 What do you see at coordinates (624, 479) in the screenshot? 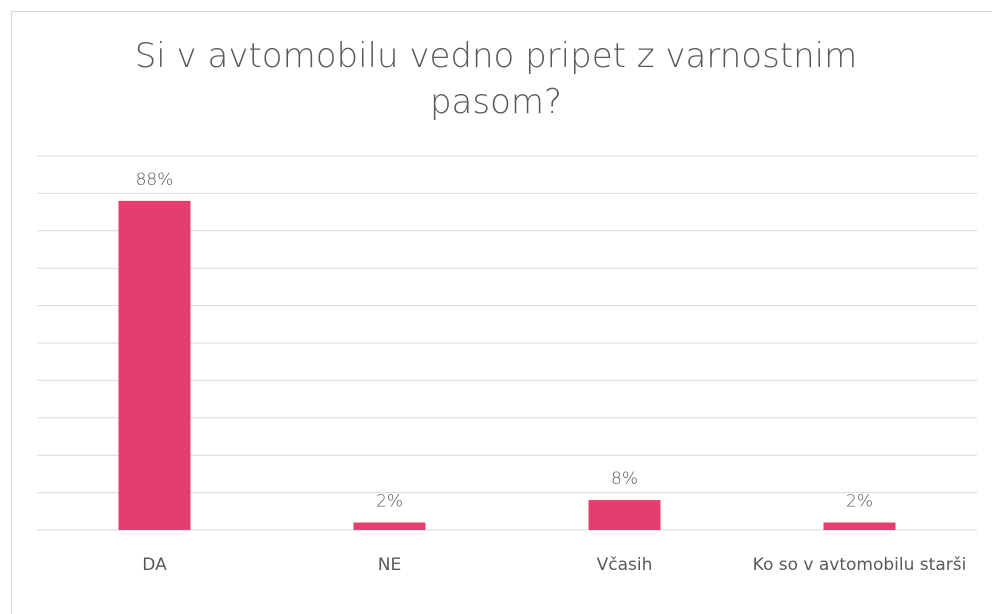
I see `data-label: 8%` at bounding box center [624, 479].